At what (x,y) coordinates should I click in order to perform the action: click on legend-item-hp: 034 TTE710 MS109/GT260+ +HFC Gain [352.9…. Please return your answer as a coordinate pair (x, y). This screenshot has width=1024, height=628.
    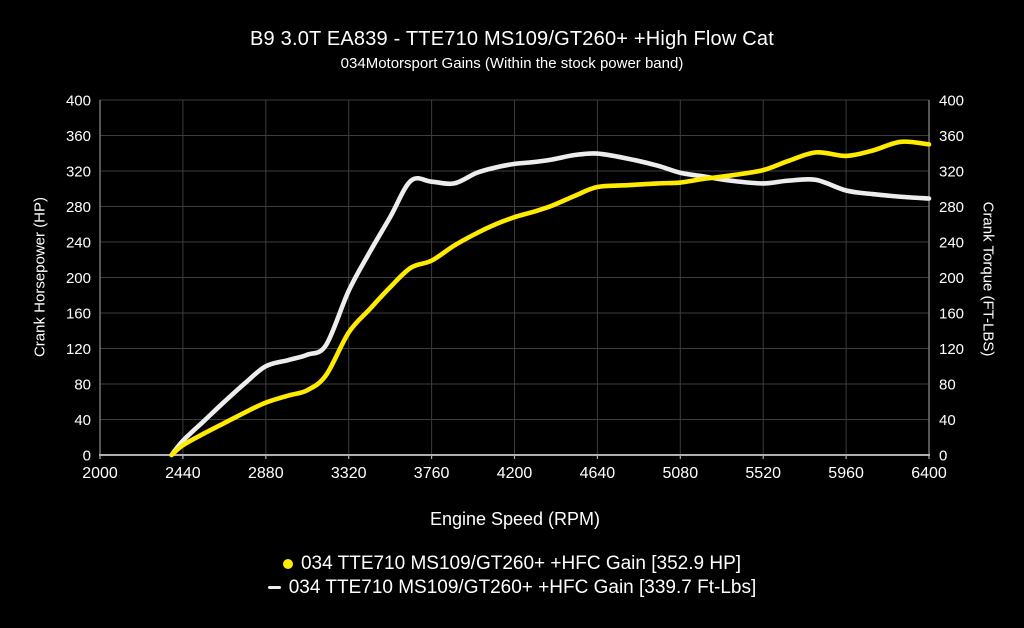
    Looking at the image, I should click on (512, 563).